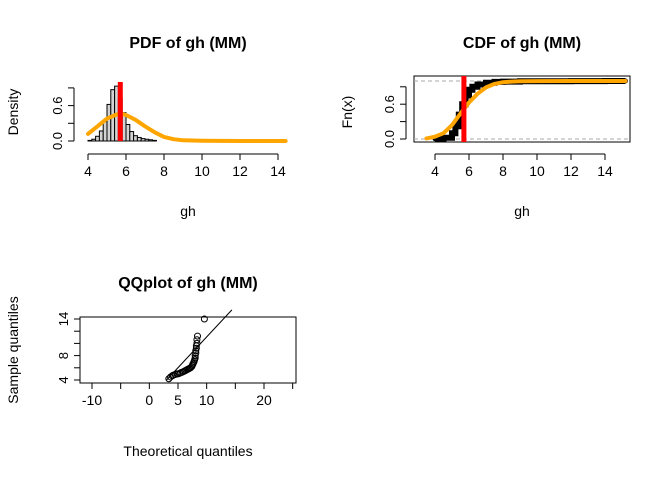 Image resolution: width=672 pixels, height=480 pixels. Describe the element at coordinates (347, 112) in the screenshot. I see `cdf-y-label: Fn(x)` at that location.